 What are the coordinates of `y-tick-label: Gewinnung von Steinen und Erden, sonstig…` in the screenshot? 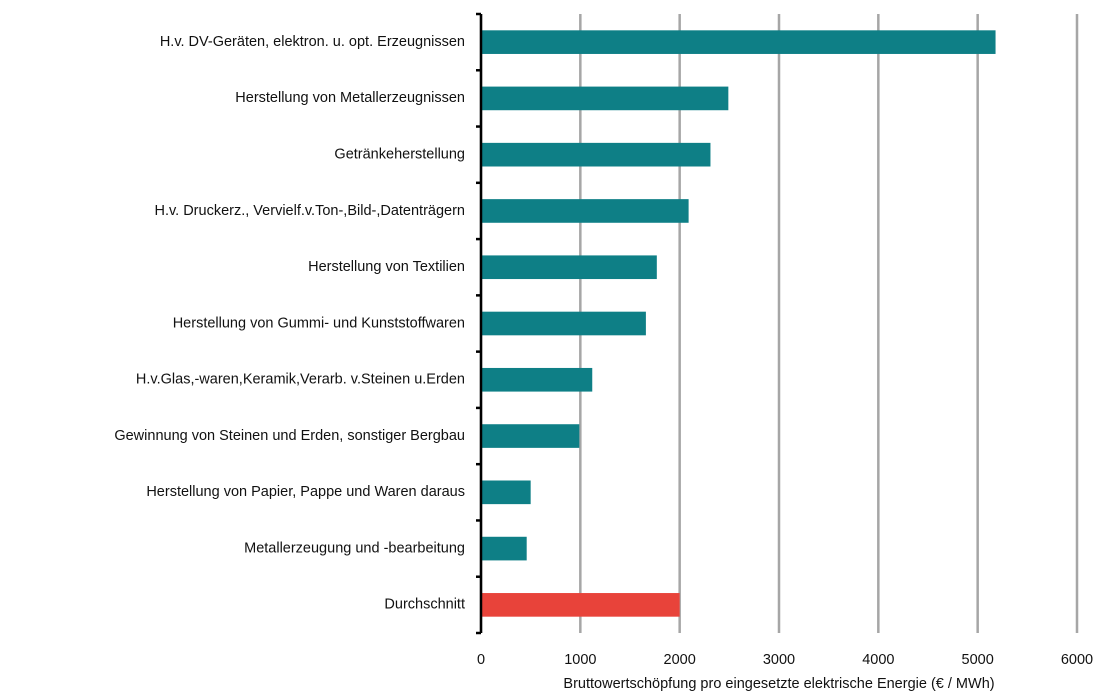 It's located at (289, 436).